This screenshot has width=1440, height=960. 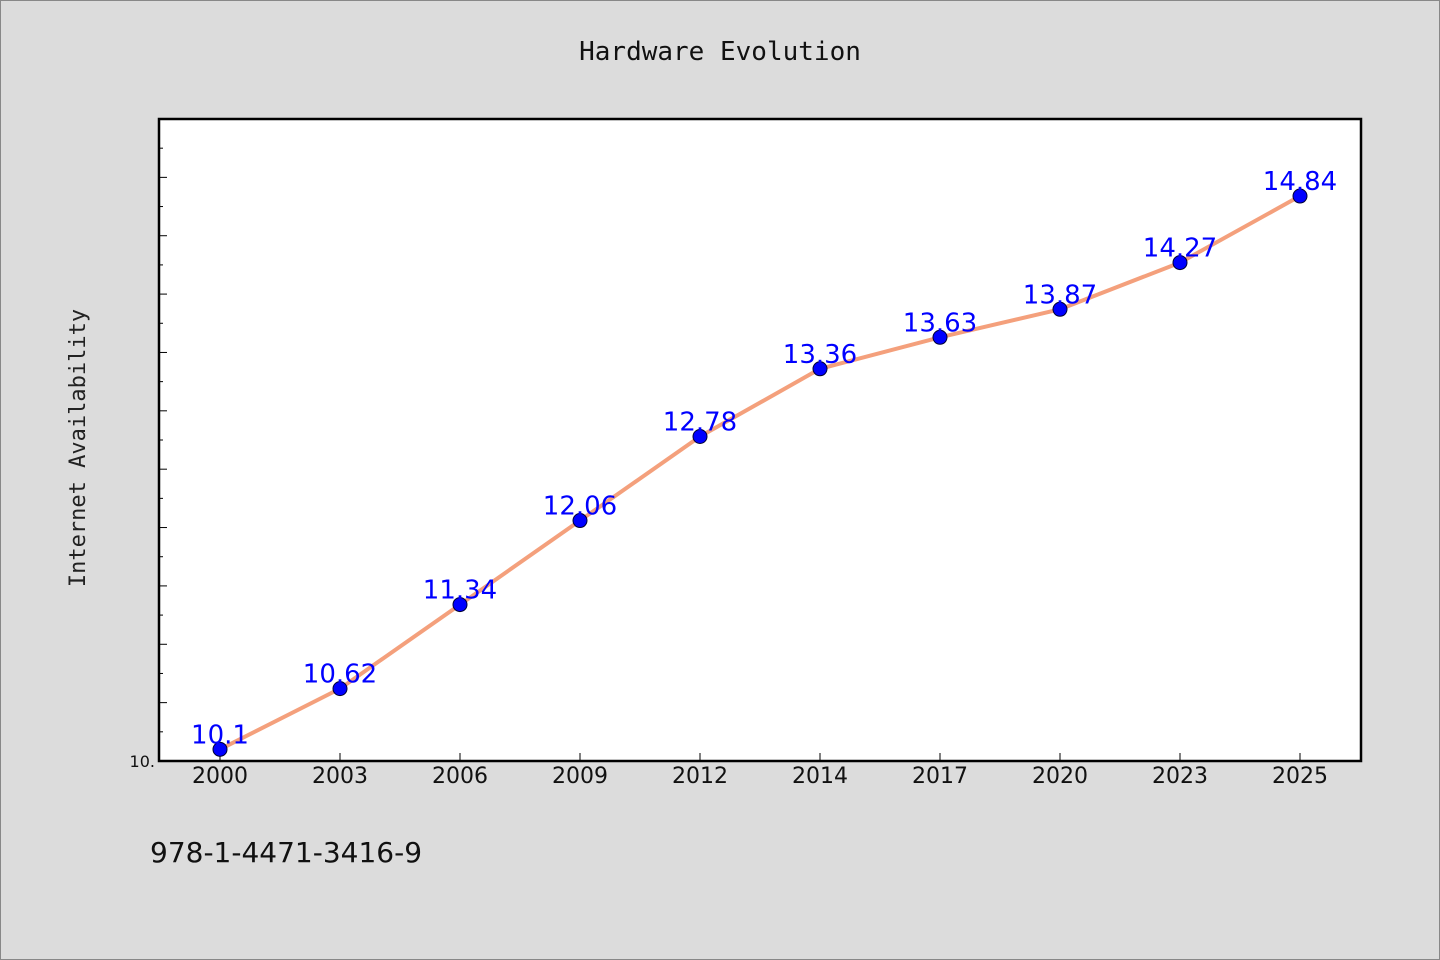 What do you see at coordinates (1060, 776) in the screenshot?
I see `x-tick-label: 2020` at bounding box center [1060, 776].